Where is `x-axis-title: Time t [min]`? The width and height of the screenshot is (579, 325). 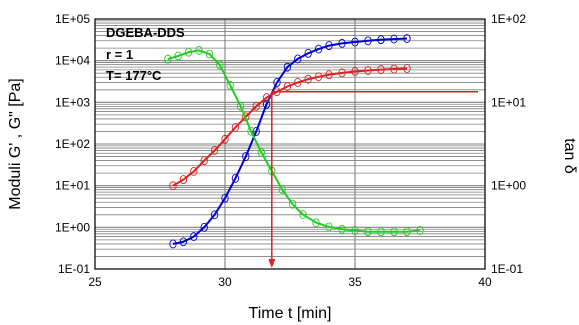 x-axis-title: Time t [min] is located at coordinates (290, 313).